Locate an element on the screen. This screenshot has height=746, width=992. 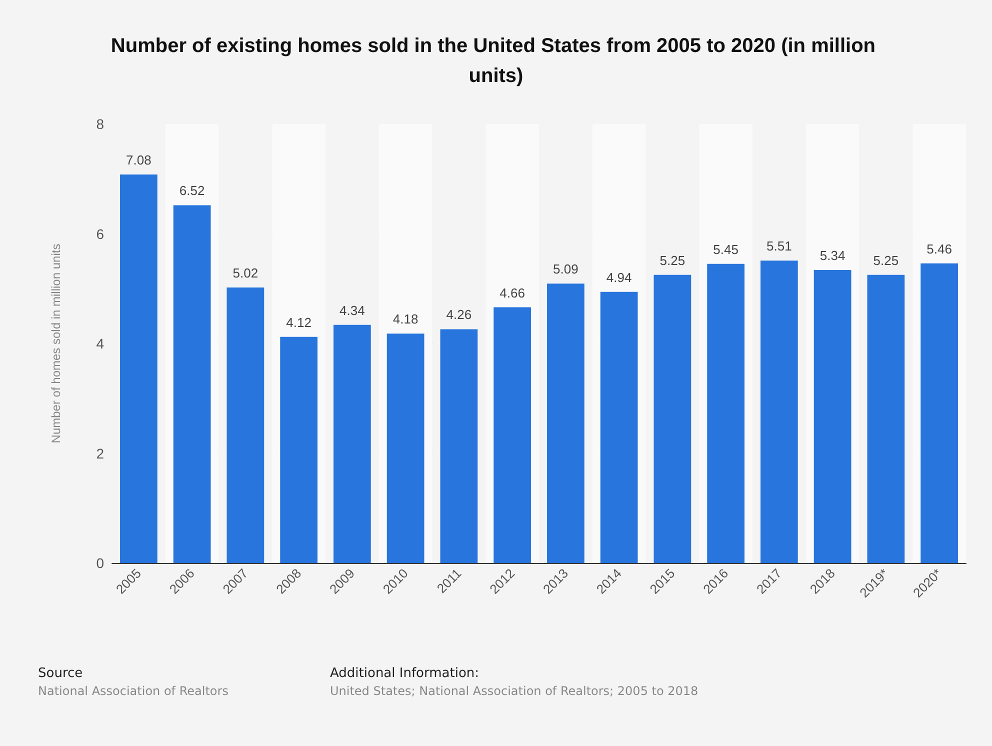
y-tick-label: 6 is located at coordinates (100, 234).